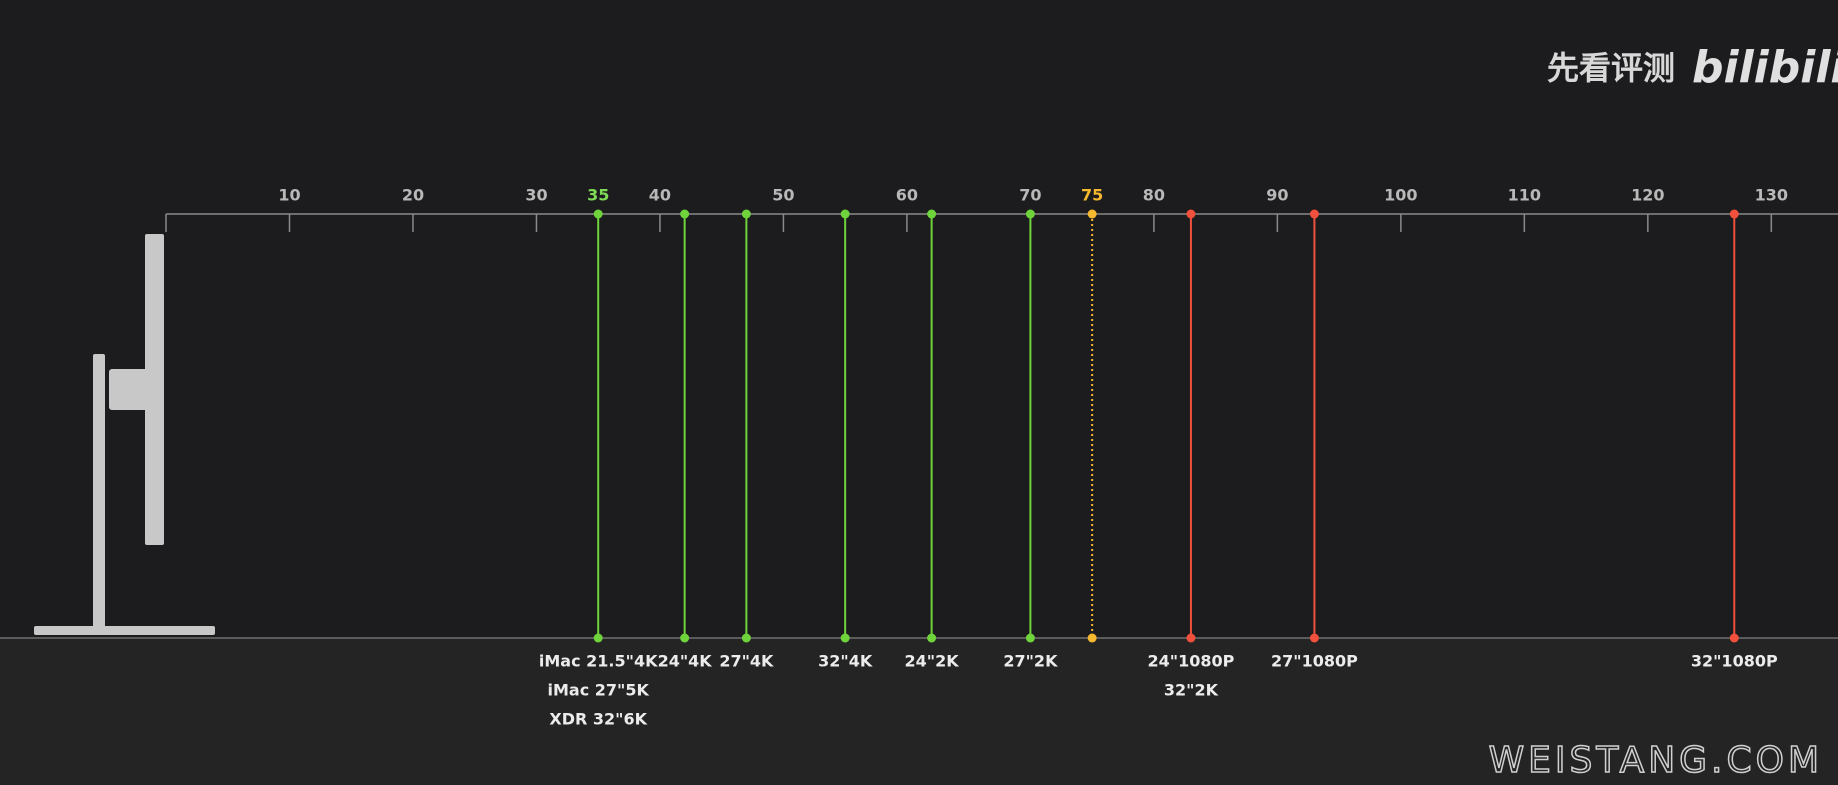  Describe the element at coordinates (746, 661) in the screenshot. I see `monitor-label: 27"4K` at that location.